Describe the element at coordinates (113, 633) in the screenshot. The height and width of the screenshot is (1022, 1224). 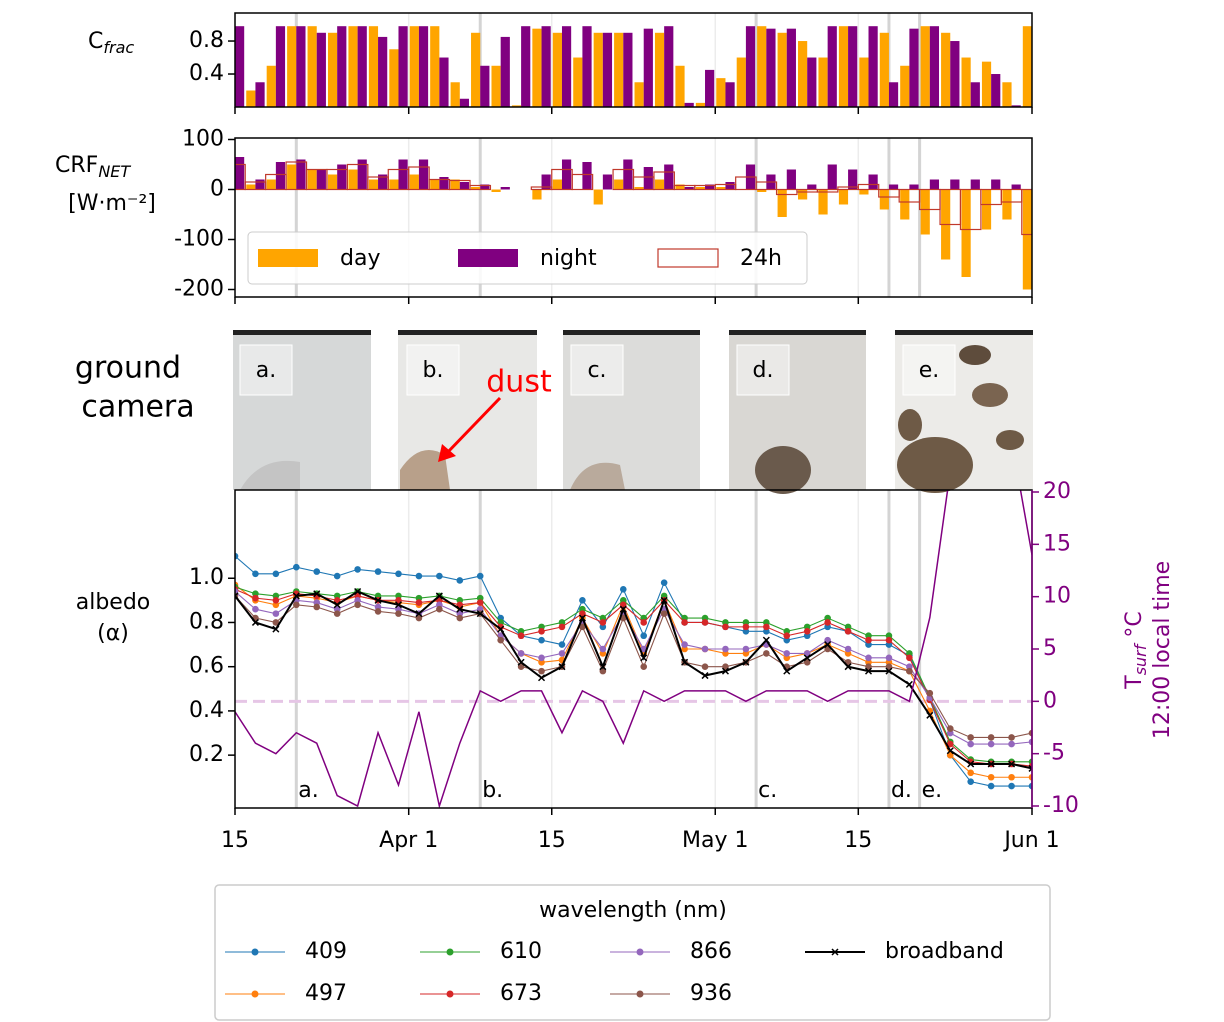
I see `albedo-symbol: (α)` at that location.